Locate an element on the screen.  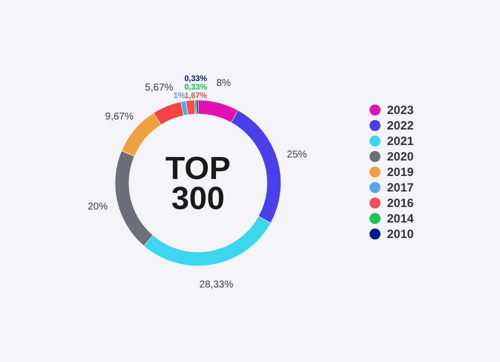
legend-label: 2022 is located at coordinates (400, 125).